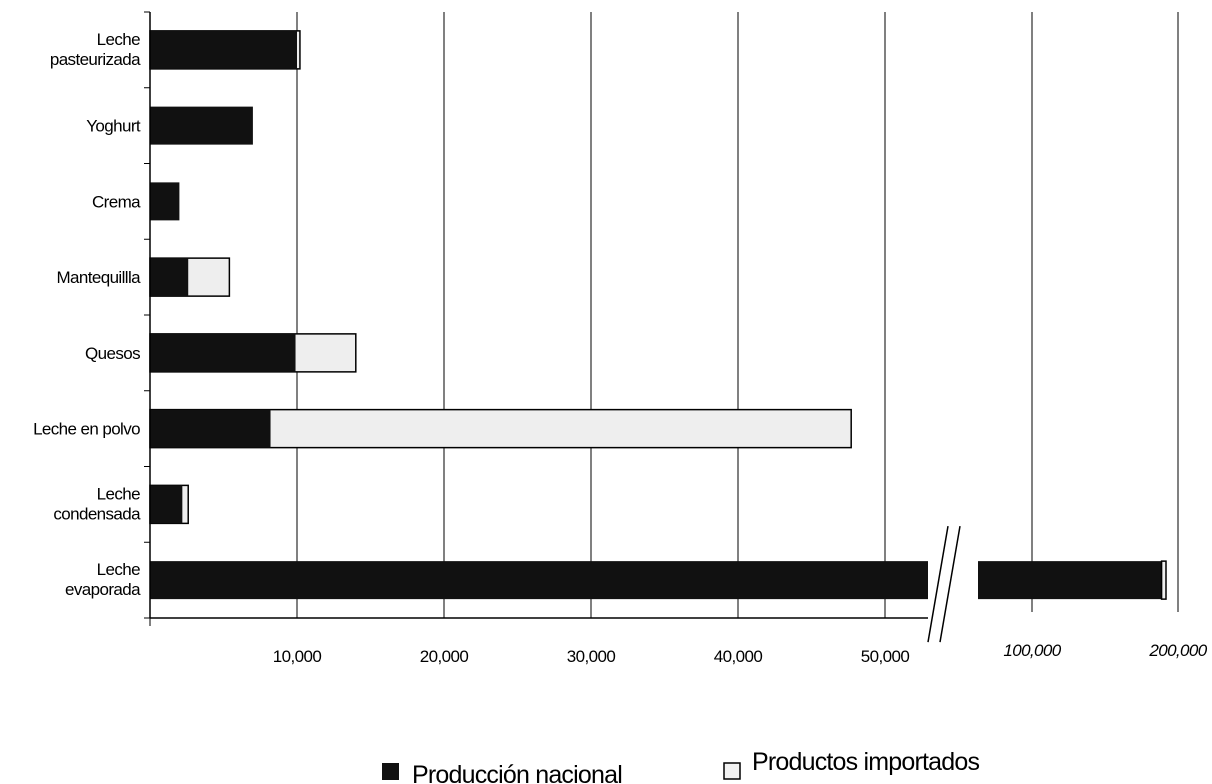 The width and height of the screenshot is (1212, 784). Describe the element at coordinates (1177, 650) in the screenshot. I see `x-tick-label: 200,000` at that location.